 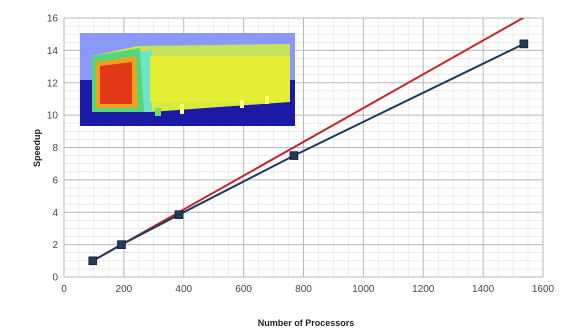 What do you see at coordinates (37, 148) in the screenshot?
I see `y-axis-title: Speedup` at bounding box center [37, 148].